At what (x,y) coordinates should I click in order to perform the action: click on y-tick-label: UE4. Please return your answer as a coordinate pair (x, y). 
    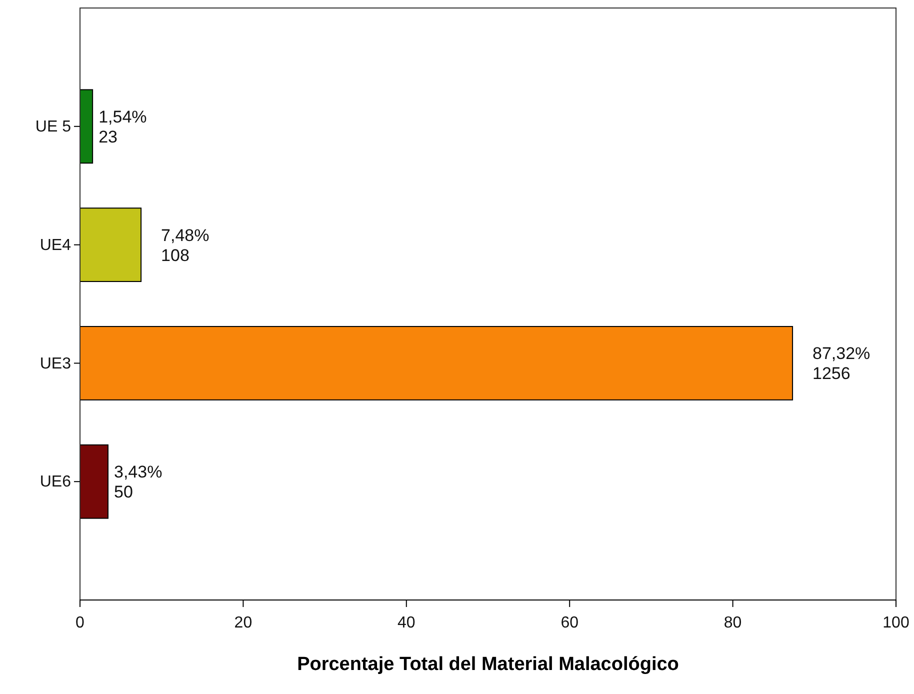
    Looking at the image, I should click on (56, 245).